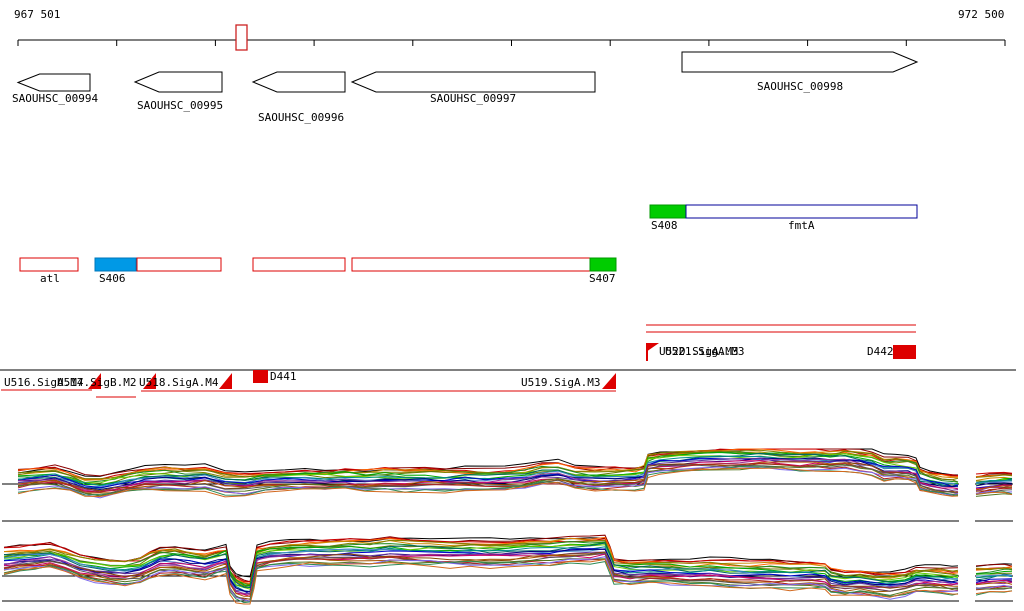 This screenshot has width=1024, height=611. Describe the element at coordinates (37, 14) in the screenshot. I see `ruler-start-label: 967 501` at that location.